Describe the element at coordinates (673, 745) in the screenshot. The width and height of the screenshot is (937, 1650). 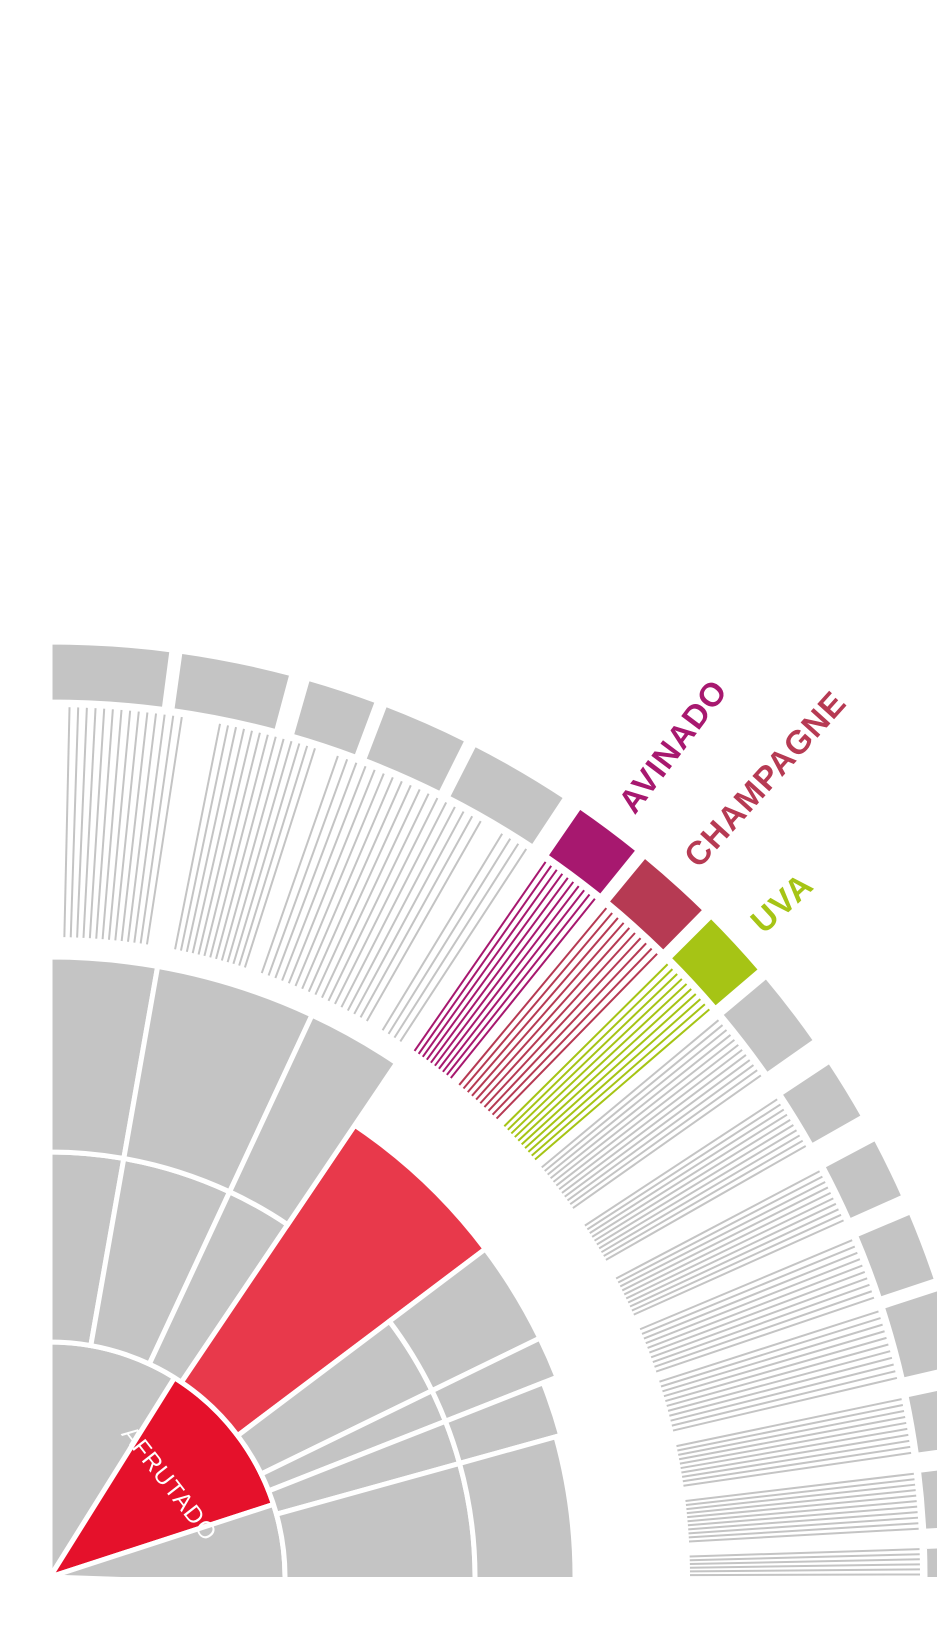
I see `highlight-label-avinado: AVINADO` at that location.